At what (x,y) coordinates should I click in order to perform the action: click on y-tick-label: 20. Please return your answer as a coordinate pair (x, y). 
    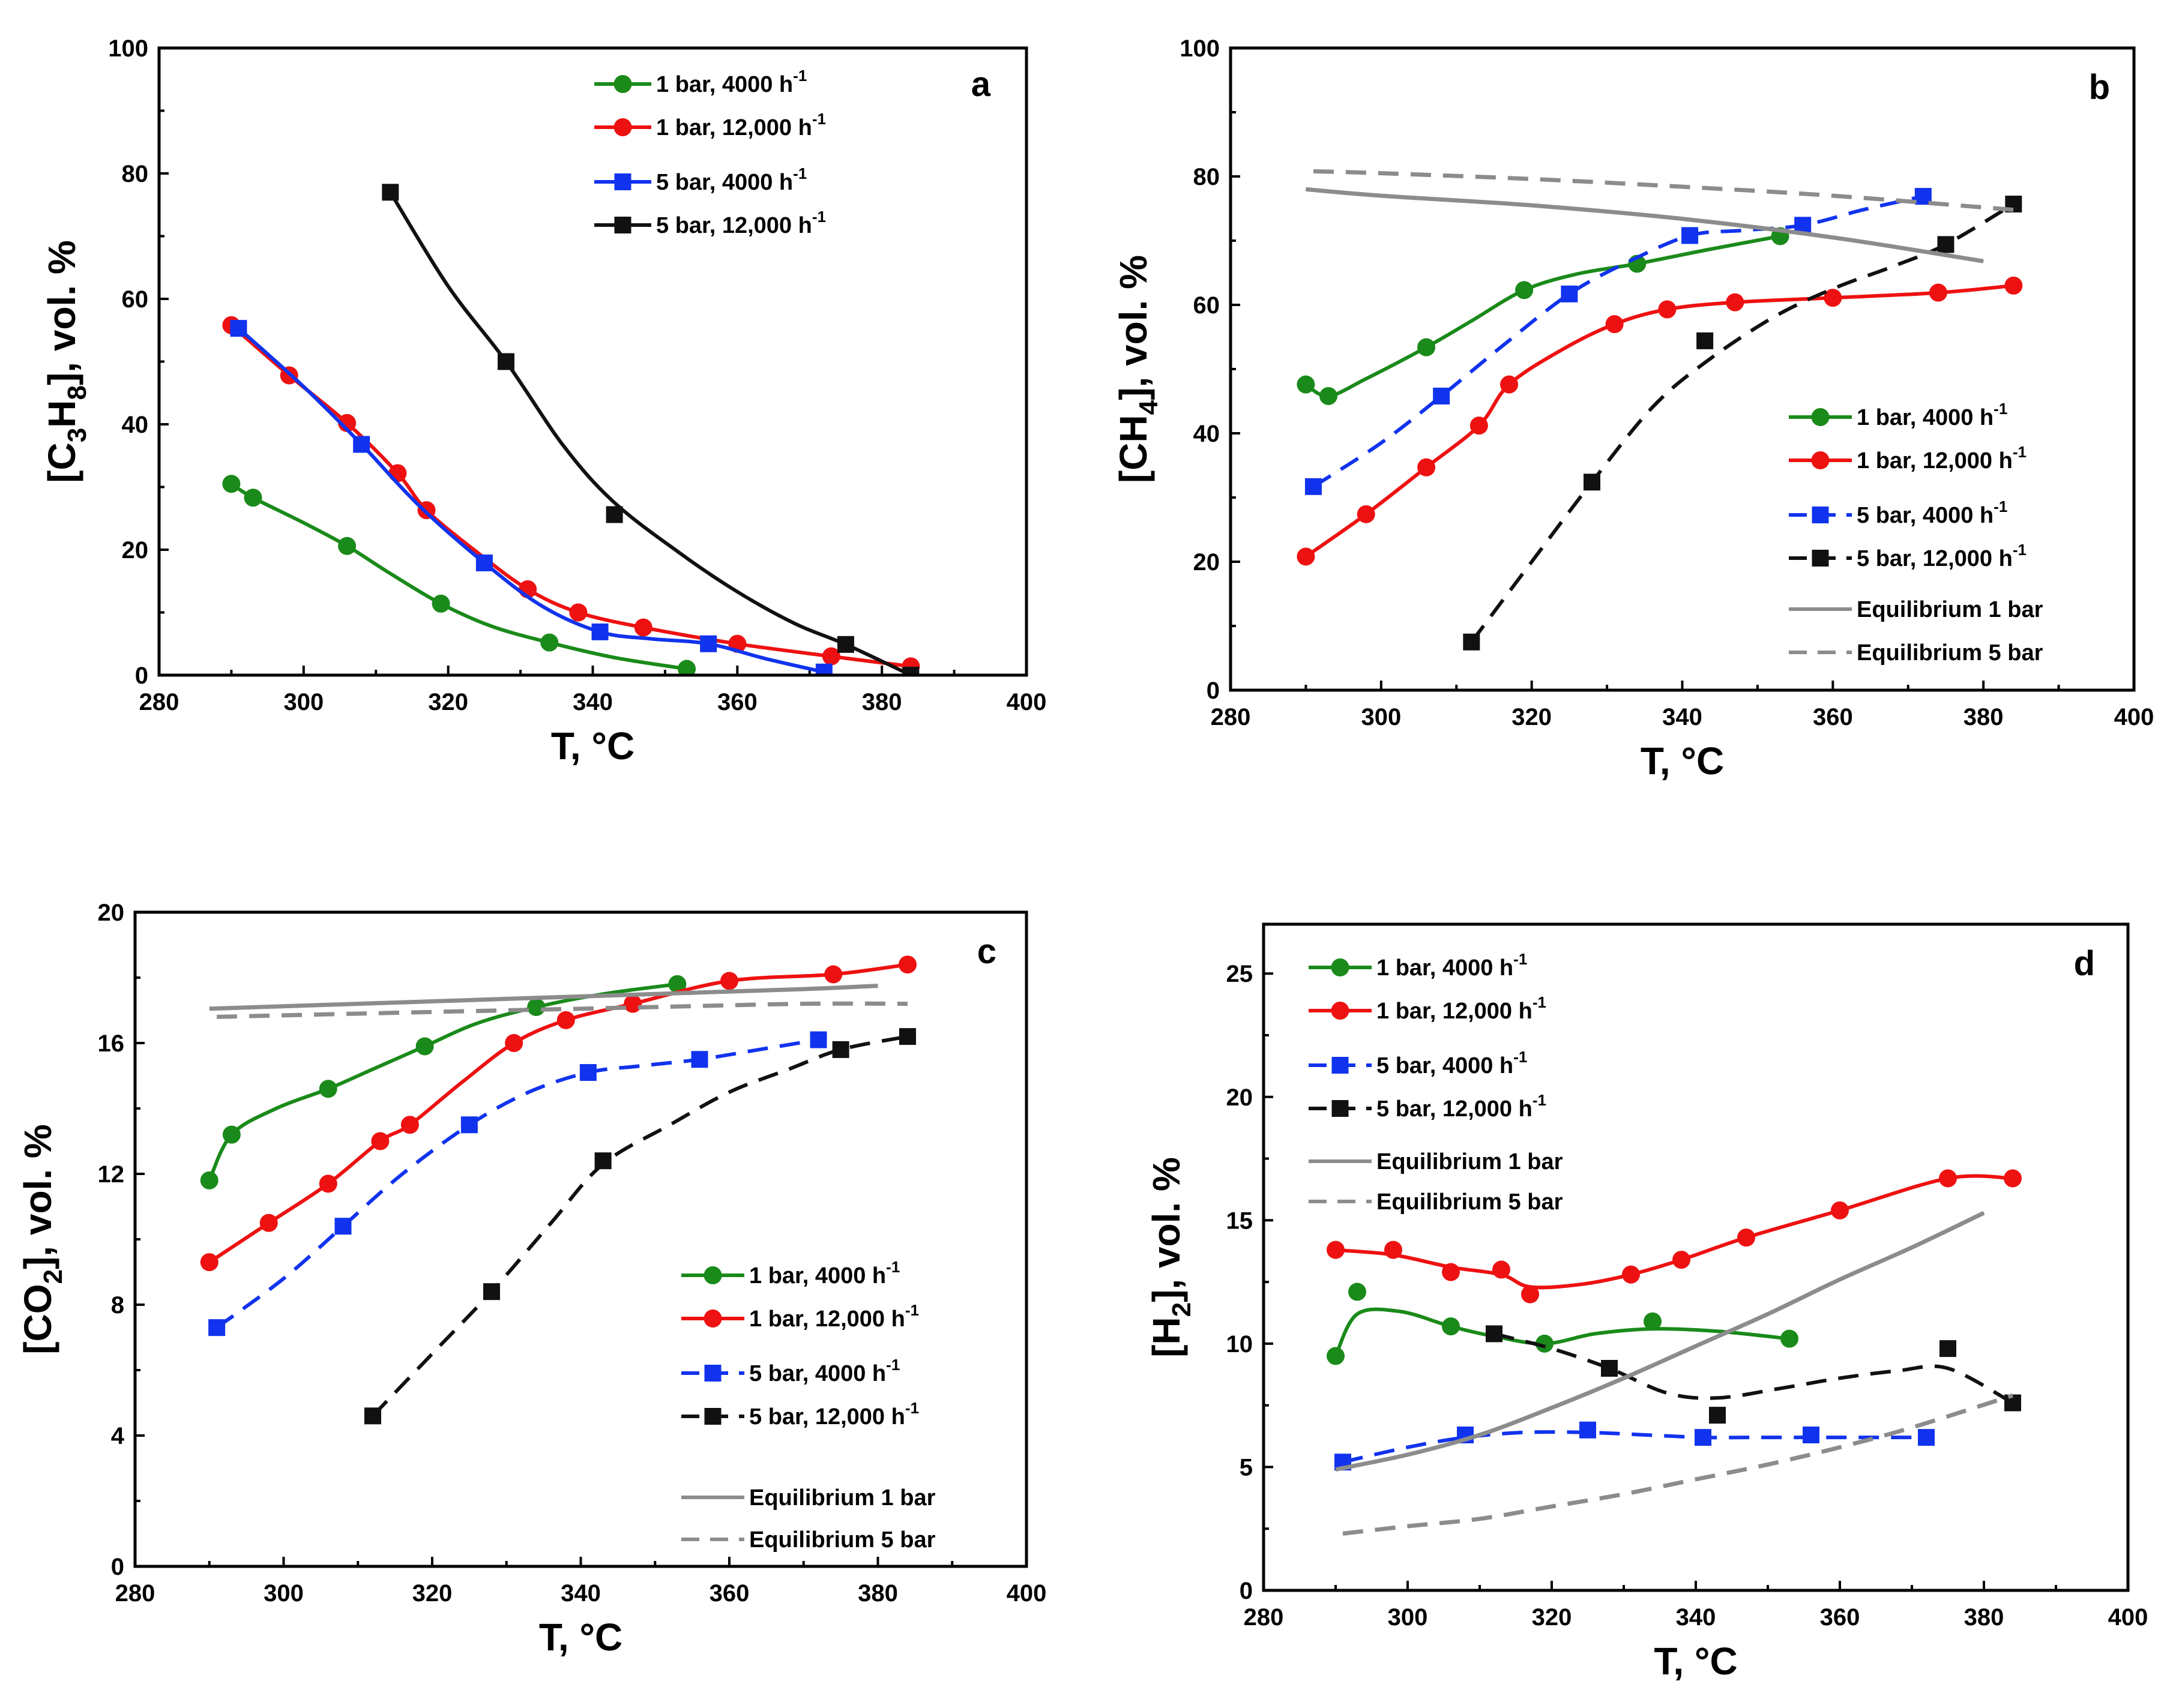
    Looking at the image, I should click on (135, 550).